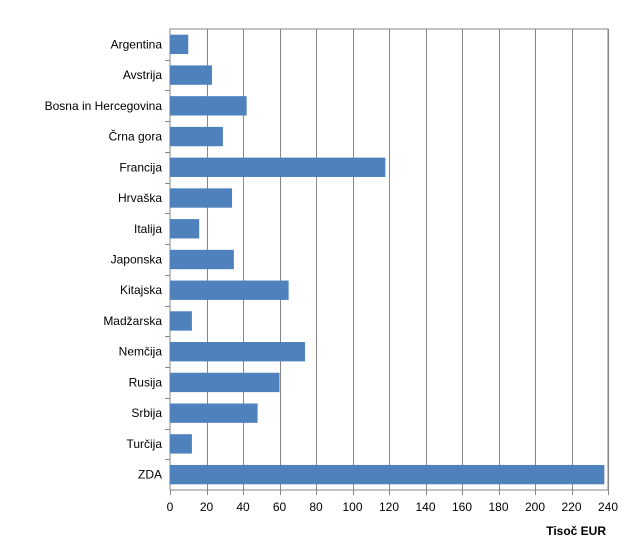 Image resolution: width=644 pixels, height=545 pixels. Describe the element at coordinates (140, 167) in the screenshot. I see `category-label: Francija` at that location.